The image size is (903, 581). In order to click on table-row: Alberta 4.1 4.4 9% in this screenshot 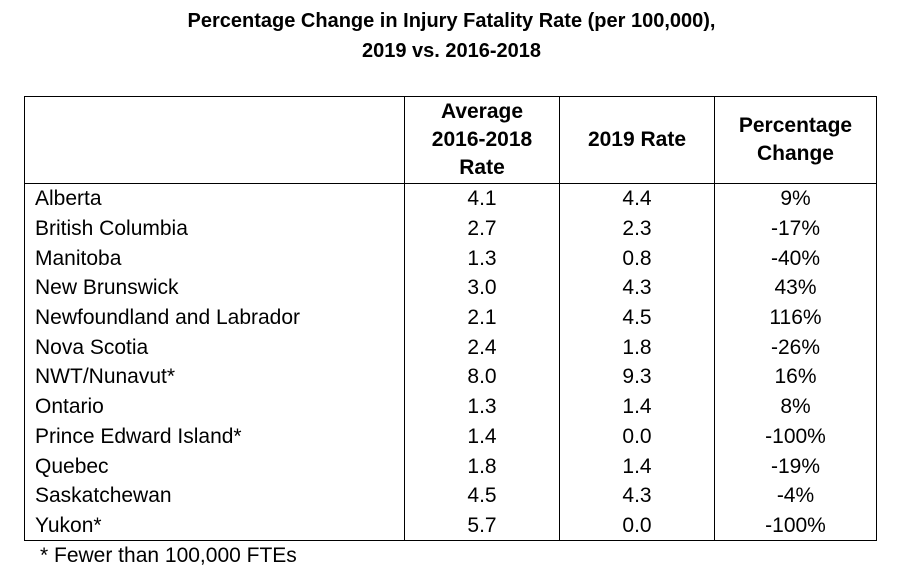, I will do `click(450, 198)`.